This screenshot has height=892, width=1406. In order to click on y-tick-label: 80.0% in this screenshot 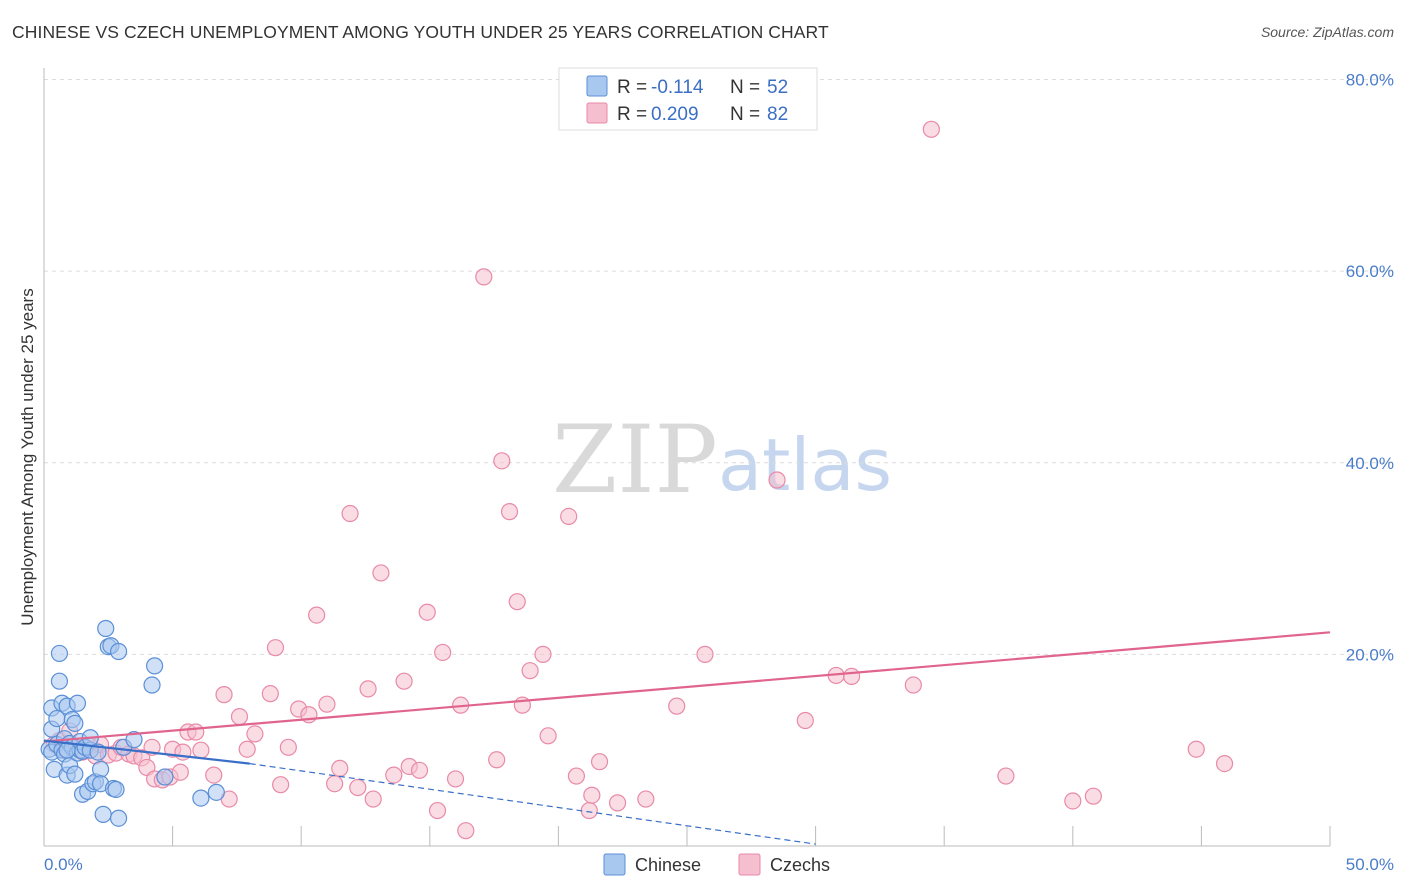, I will do `click(1370, 80)`.